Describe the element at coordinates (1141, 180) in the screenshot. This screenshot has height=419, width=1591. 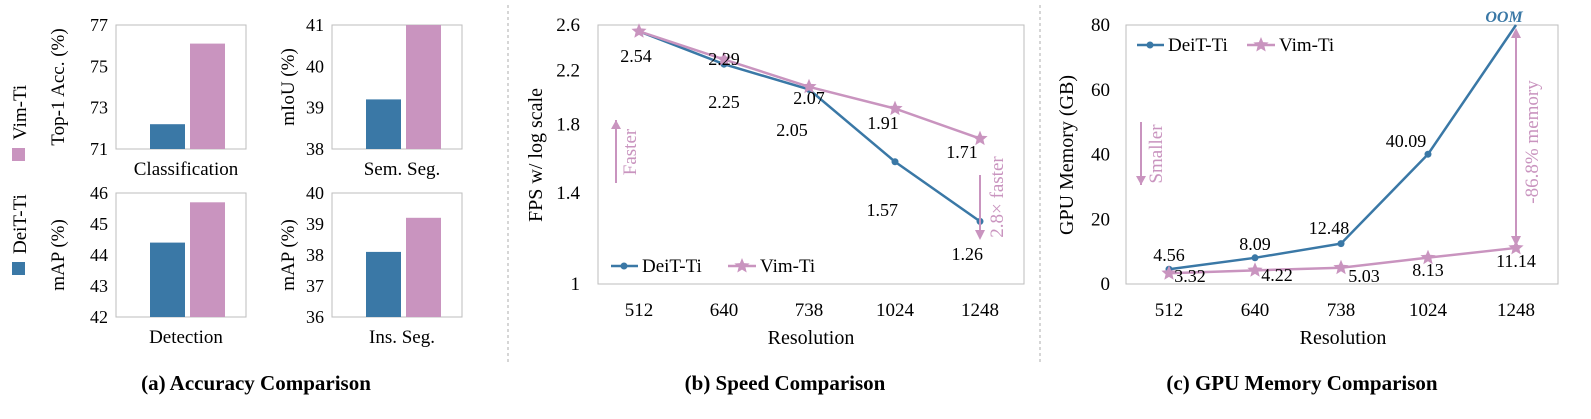
I see `smaller-arrow-head` at that location.